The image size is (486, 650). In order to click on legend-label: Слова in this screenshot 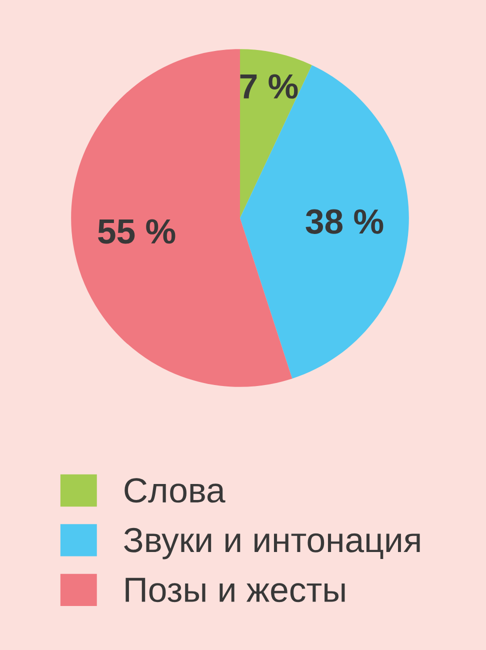, I will do `click(175, 490)`.